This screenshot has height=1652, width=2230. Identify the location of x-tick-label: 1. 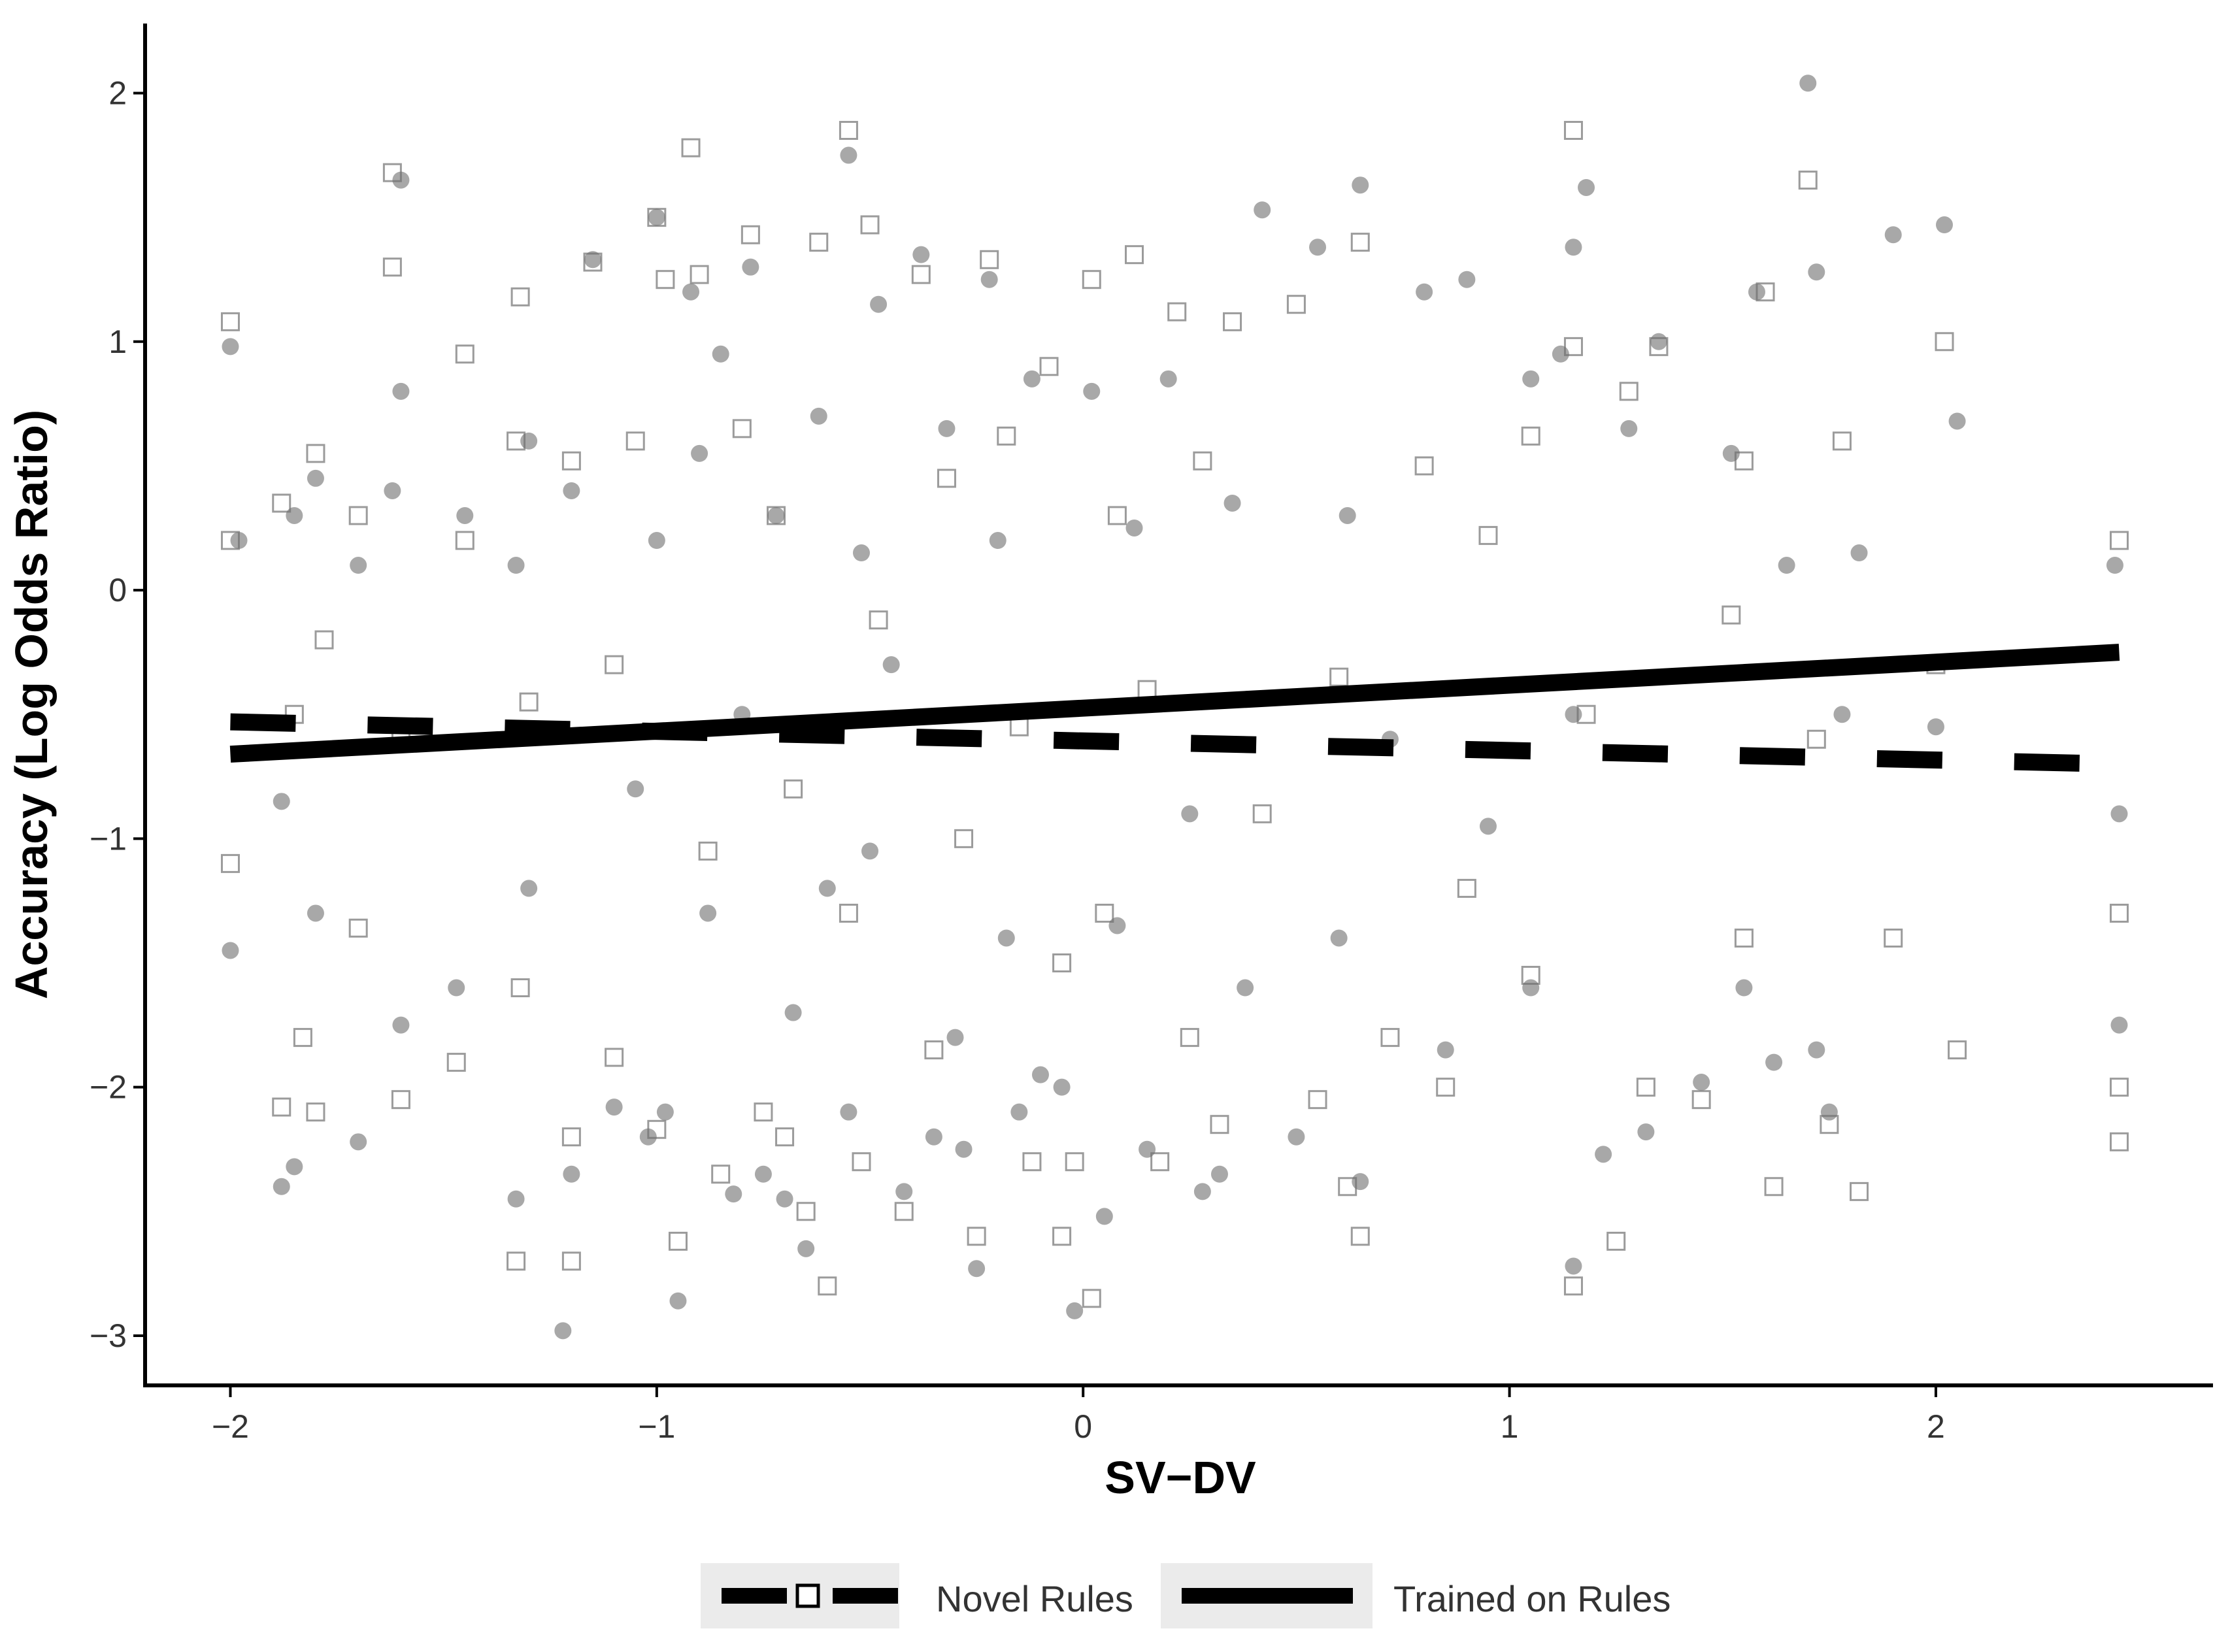
(1510, 1427).